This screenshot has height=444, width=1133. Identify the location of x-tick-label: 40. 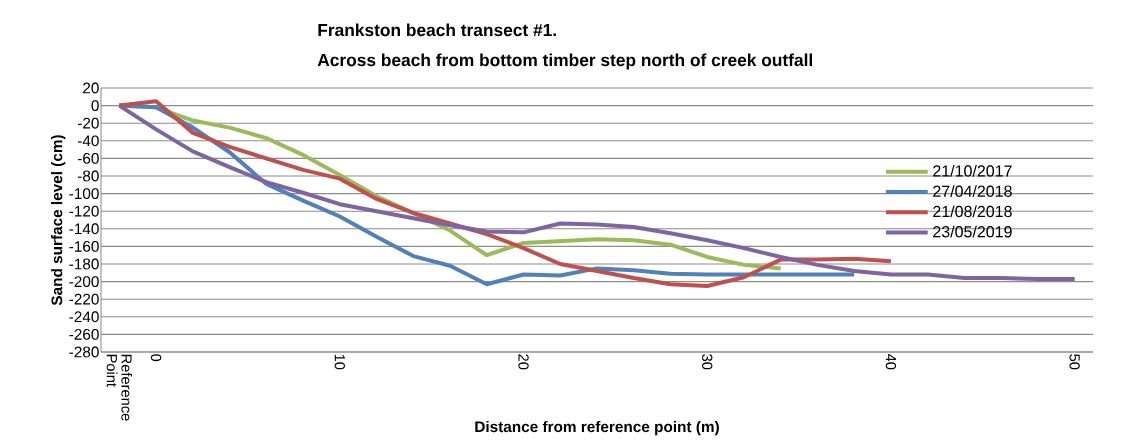
(891, 361).